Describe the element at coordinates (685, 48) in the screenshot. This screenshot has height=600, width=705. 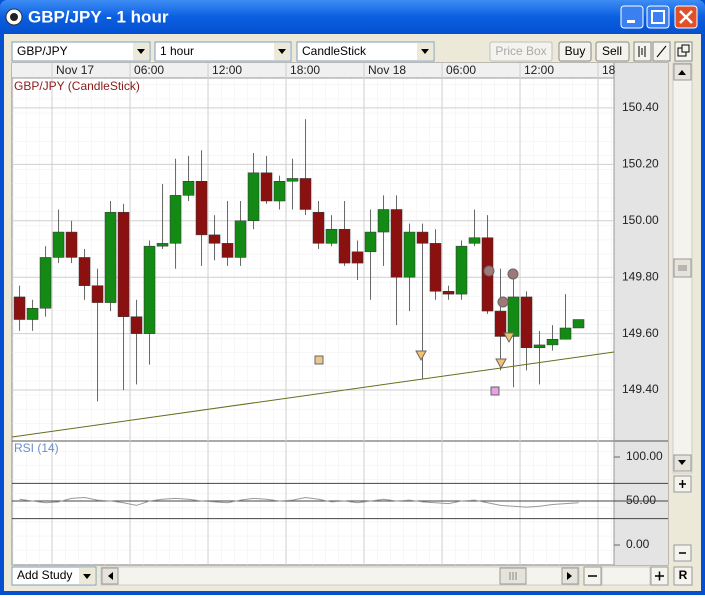
I see `detach-icon` at that location.